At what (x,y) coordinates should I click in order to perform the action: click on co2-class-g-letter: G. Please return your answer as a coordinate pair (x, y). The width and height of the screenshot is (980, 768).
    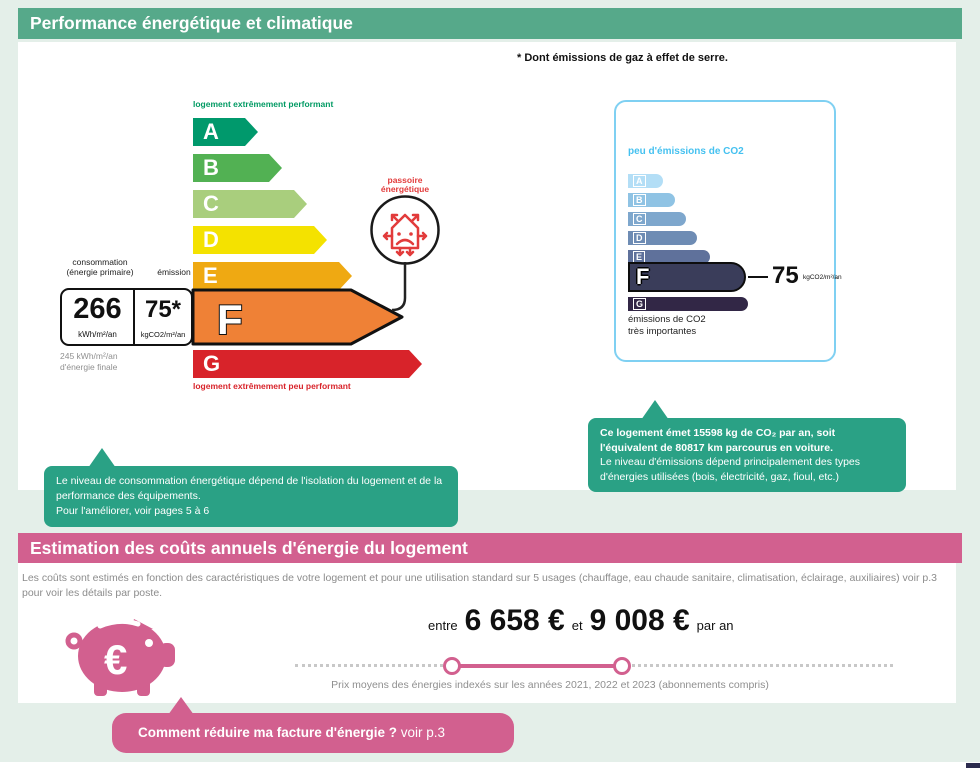
    Looking at the image, I should click on (640, 304).